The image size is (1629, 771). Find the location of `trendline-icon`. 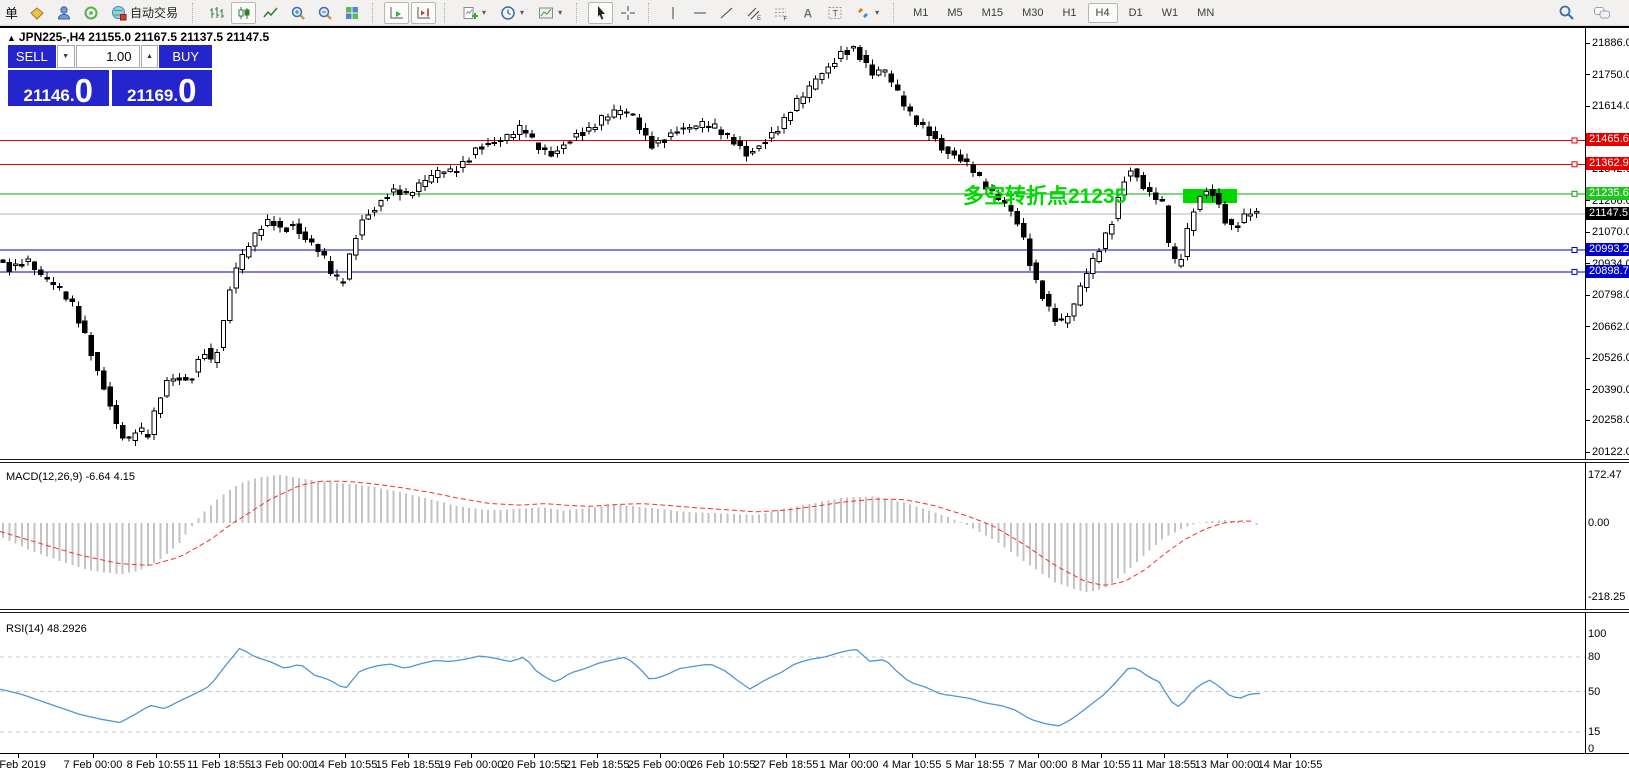

trendline-icon is located at coordinates (726, 13).